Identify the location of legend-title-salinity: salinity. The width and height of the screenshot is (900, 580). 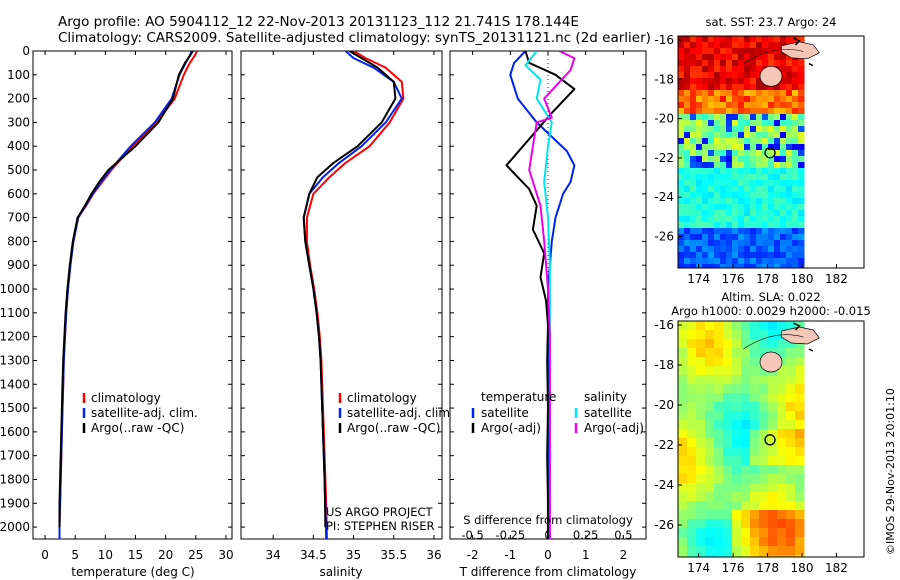
(605, 397).